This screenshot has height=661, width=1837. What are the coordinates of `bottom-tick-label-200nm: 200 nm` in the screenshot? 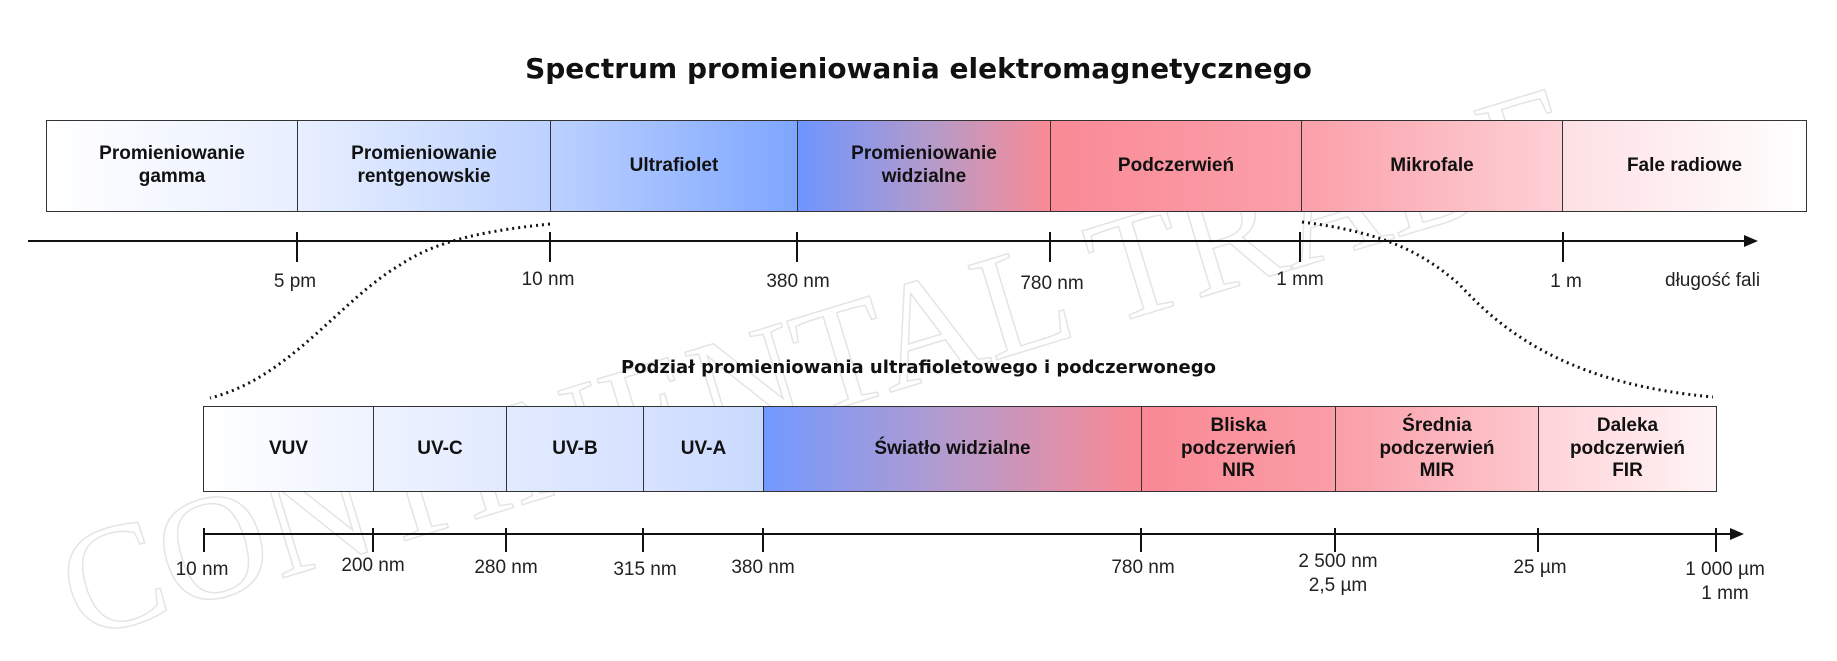 It's located at (373, 565).